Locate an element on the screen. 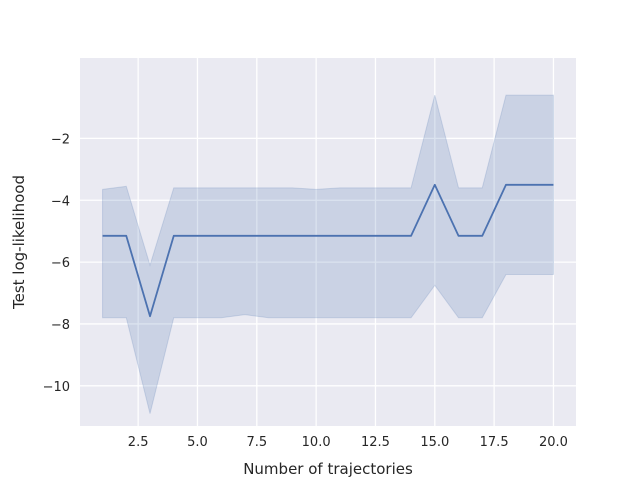 Image resolution: width=640 pixels, height=480 pixels. y-tick-label: −8 is located at coordinates (60, 325).